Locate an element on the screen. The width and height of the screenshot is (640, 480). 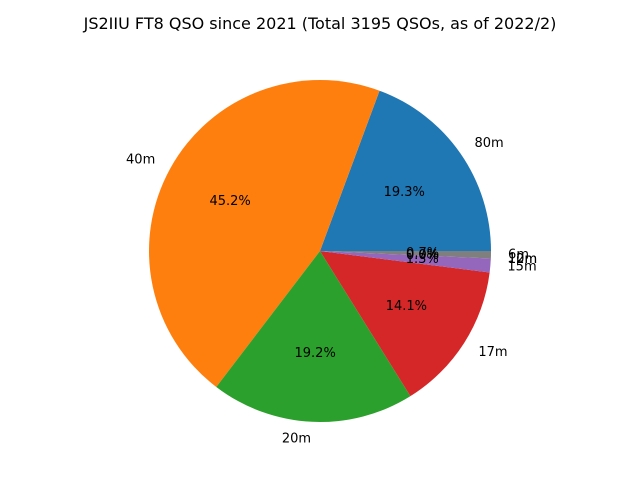
slice-label-10m: 10m is located at coordinates (522, 259).